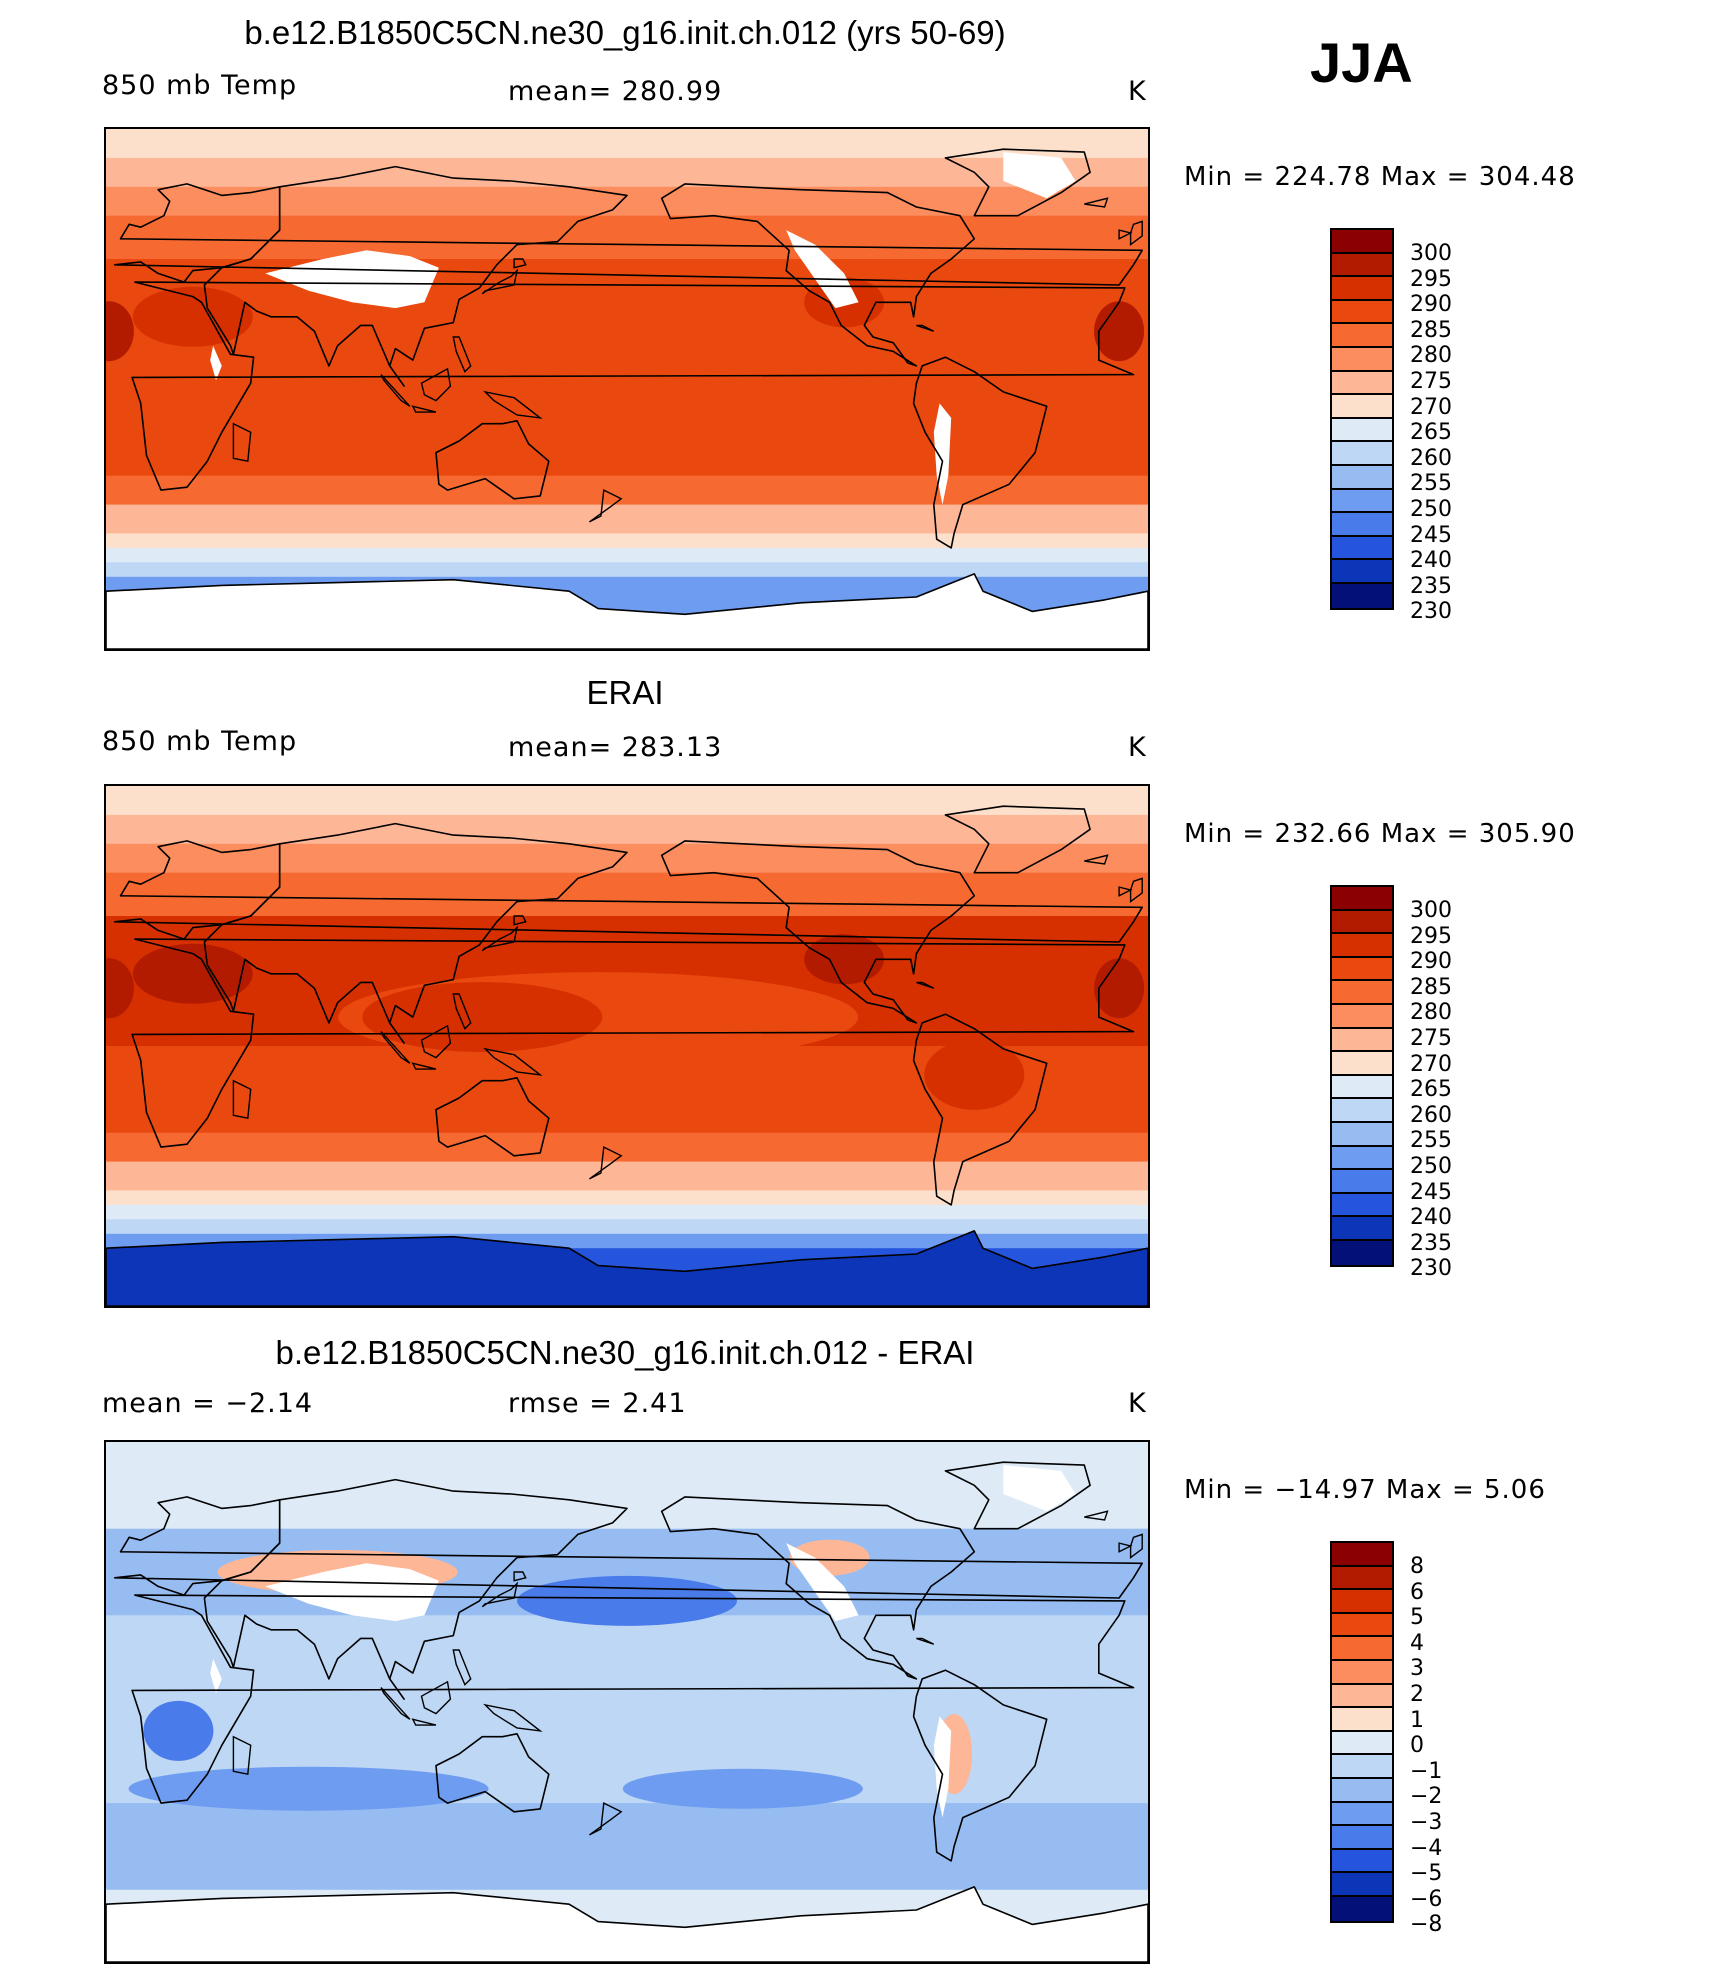  Describe the element at coordinates (625, 692) in the screenshot. I see `panel-2-title: ERAI` at that location.